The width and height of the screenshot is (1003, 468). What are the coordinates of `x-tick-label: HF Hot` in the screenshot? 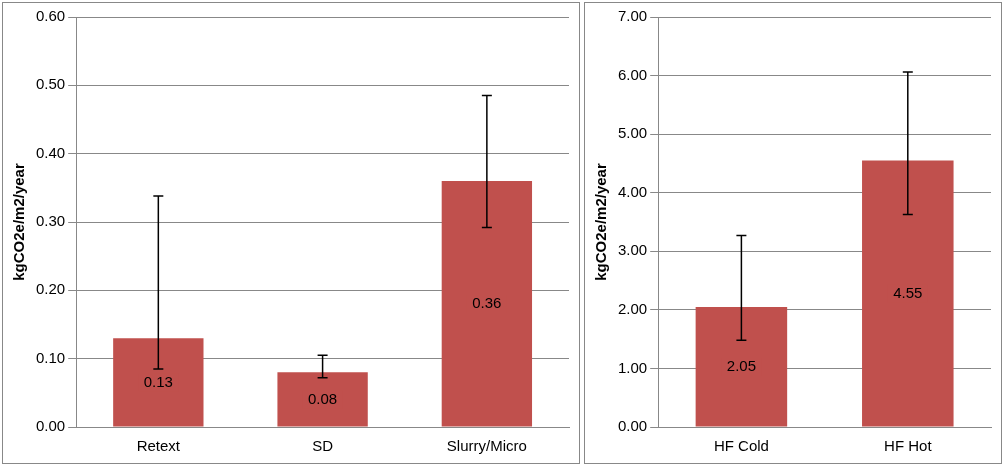 It's located at (908, 446).